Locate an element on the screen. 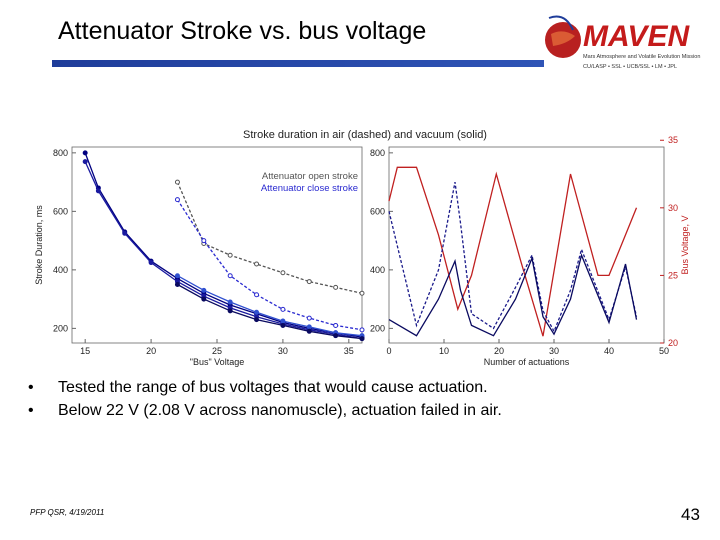 Image resolution: width=720 pixels, height=540 pixels. title-rule is located at coordinates (298, 63).